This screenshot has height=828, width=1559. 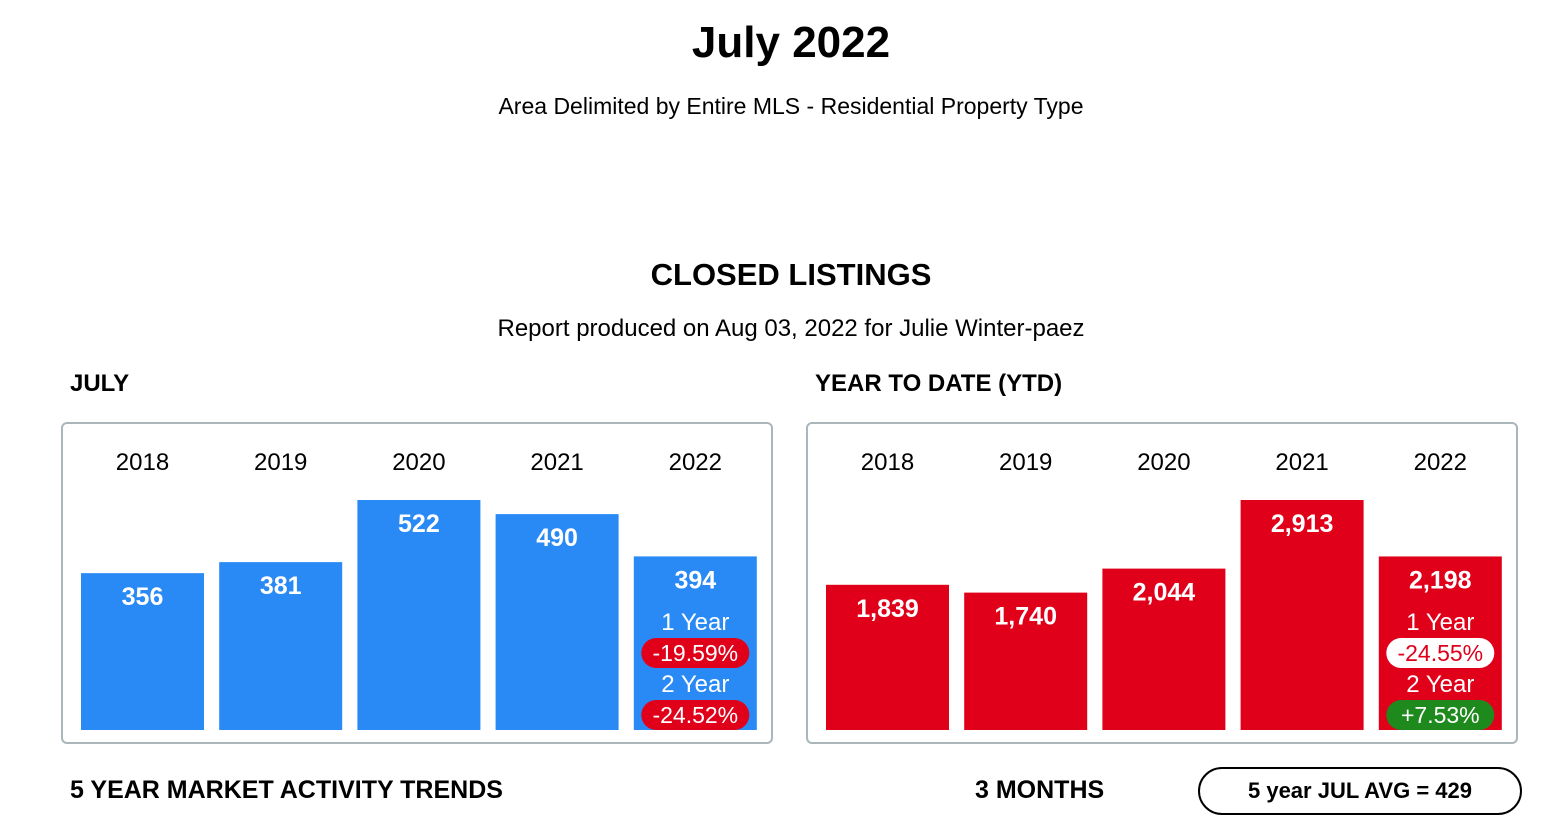 What do you see at coordinates (100, 383) in the screenshot?
I see `july-chart-title: JULY` at bounding box center [100, 383].